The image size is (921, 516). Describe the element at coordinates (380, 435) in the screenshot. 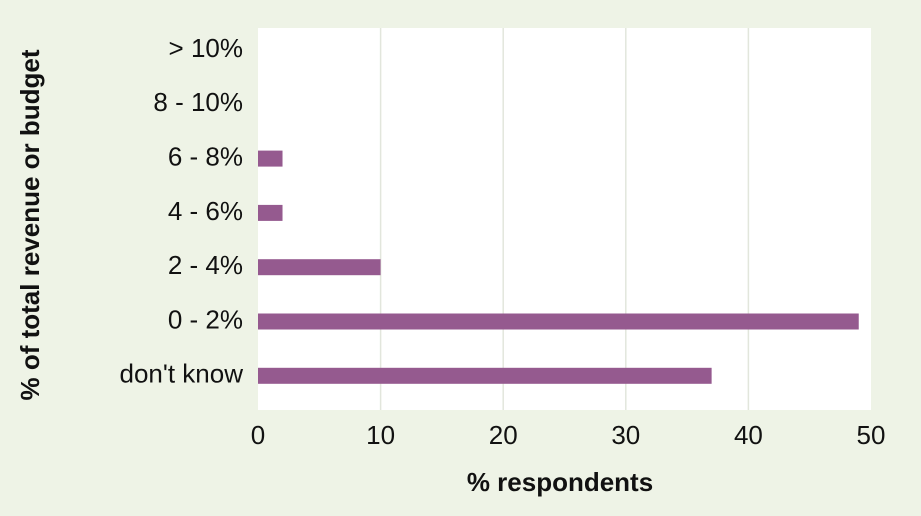

I see `x-tick-label: 10` at that location.